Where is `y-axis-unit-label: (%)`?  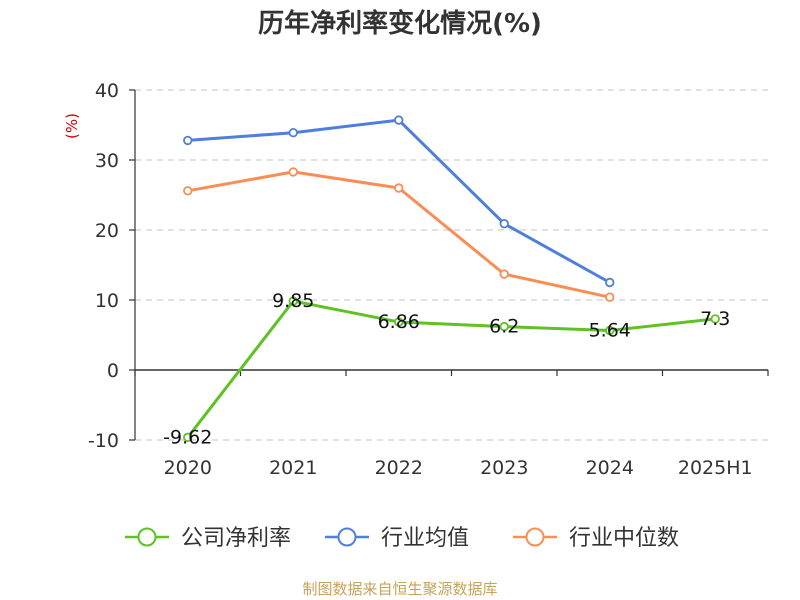
y-axis-unit-label: (%) is located at coordinates (72, 126).